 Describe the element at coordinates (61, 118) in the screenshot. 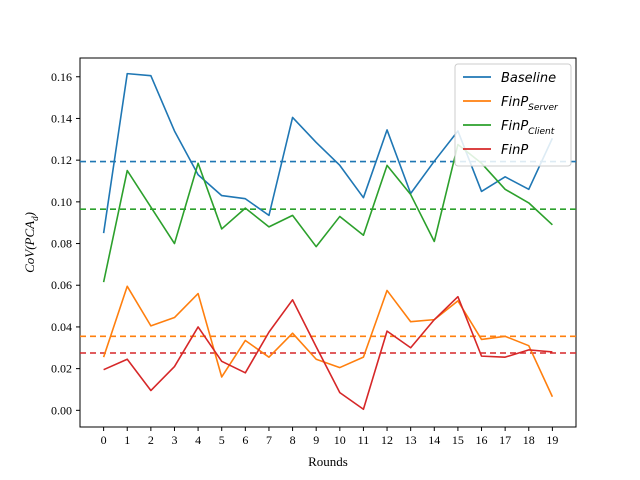

I see `y-tick-label: 0.14` at that location.